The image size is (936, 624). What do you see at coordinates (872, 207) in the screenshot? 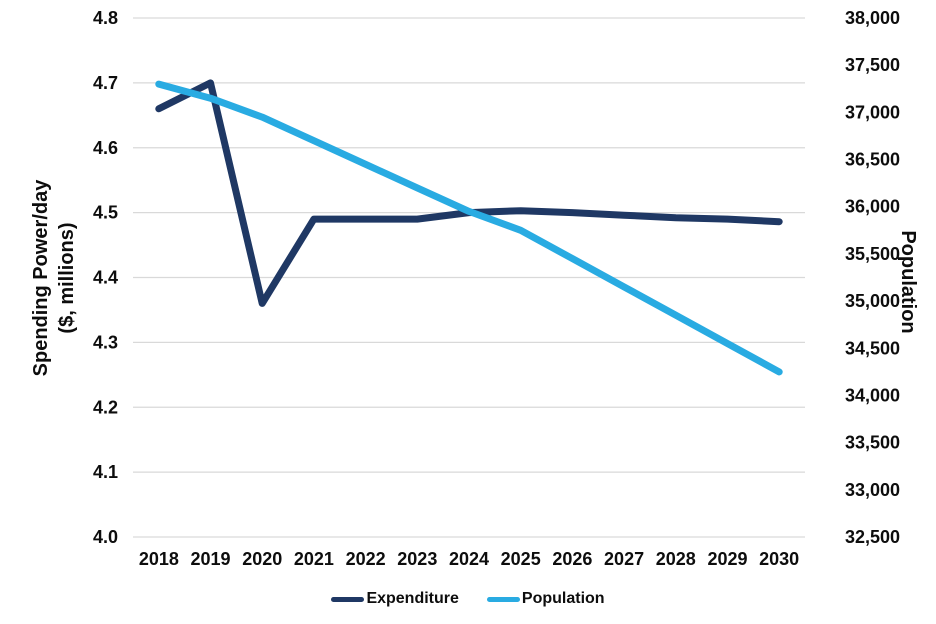
I see `right-axis-tick-label: 36,000` at bounding box center [872, 207].